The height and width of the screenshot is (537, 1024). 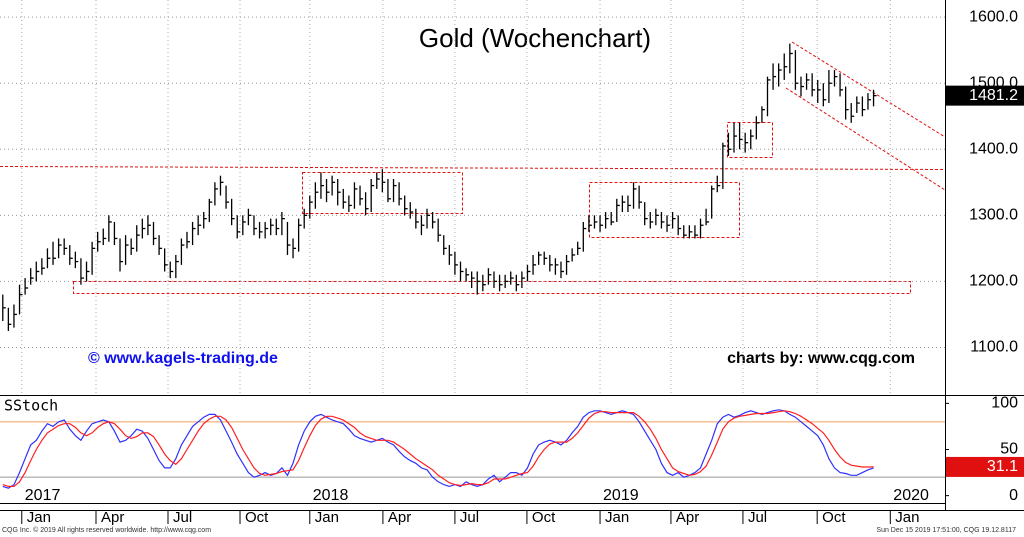 What do you see at coordinates (621, 495) in the screenshot?
I see `year-label: 2019` at bounding box center [621, 495].